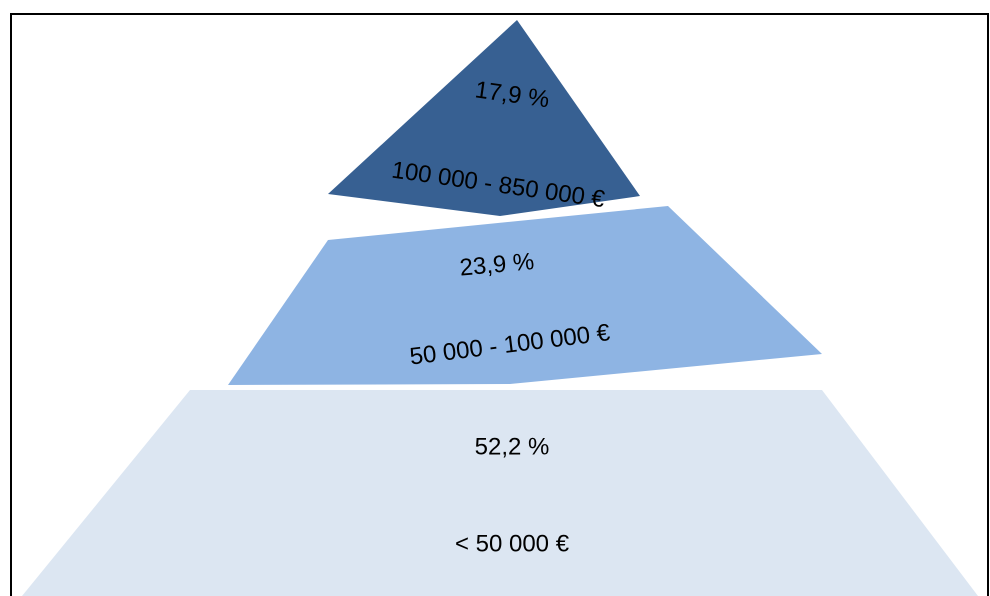 The width and height of the screenshot is (990, 596). What do you see at coordinates (484, 118) in the screenshot?
I see `pyramid-segment` at bounding box center [484, 118].